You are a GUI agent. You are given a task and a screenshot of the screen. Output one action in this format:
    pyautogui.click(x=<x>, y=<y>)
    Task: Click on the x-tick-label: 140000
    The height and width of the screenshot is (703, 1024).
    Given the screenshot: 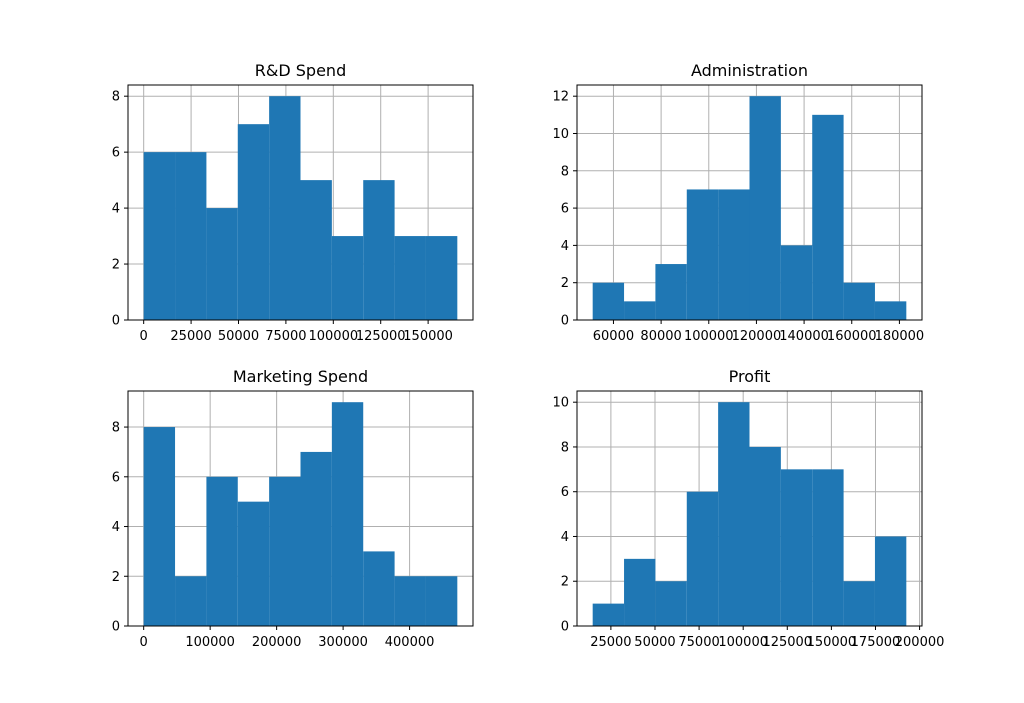 What is the action you would take?
    pyautogui.click(x=804, y=336)
    